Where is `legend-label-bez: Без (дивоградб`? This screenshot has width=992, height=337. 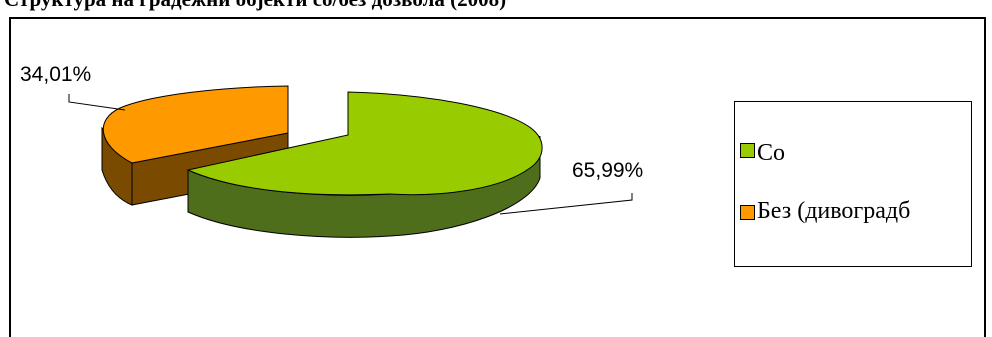
legend-label-bez: Без (дивоградб is located at coordinates (834, 211).